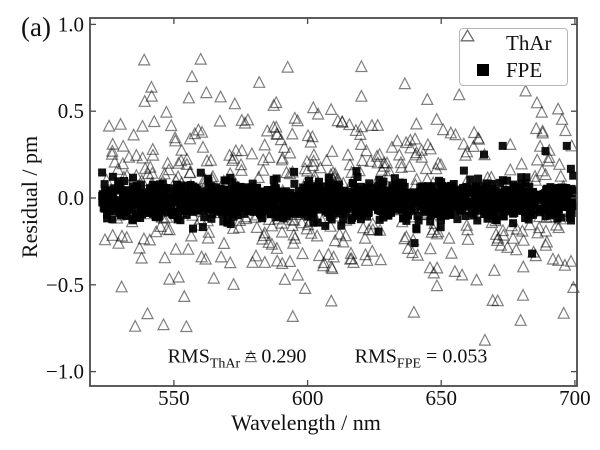  I want to click on rms-thar-prefix: RMS, so click(188, 356).